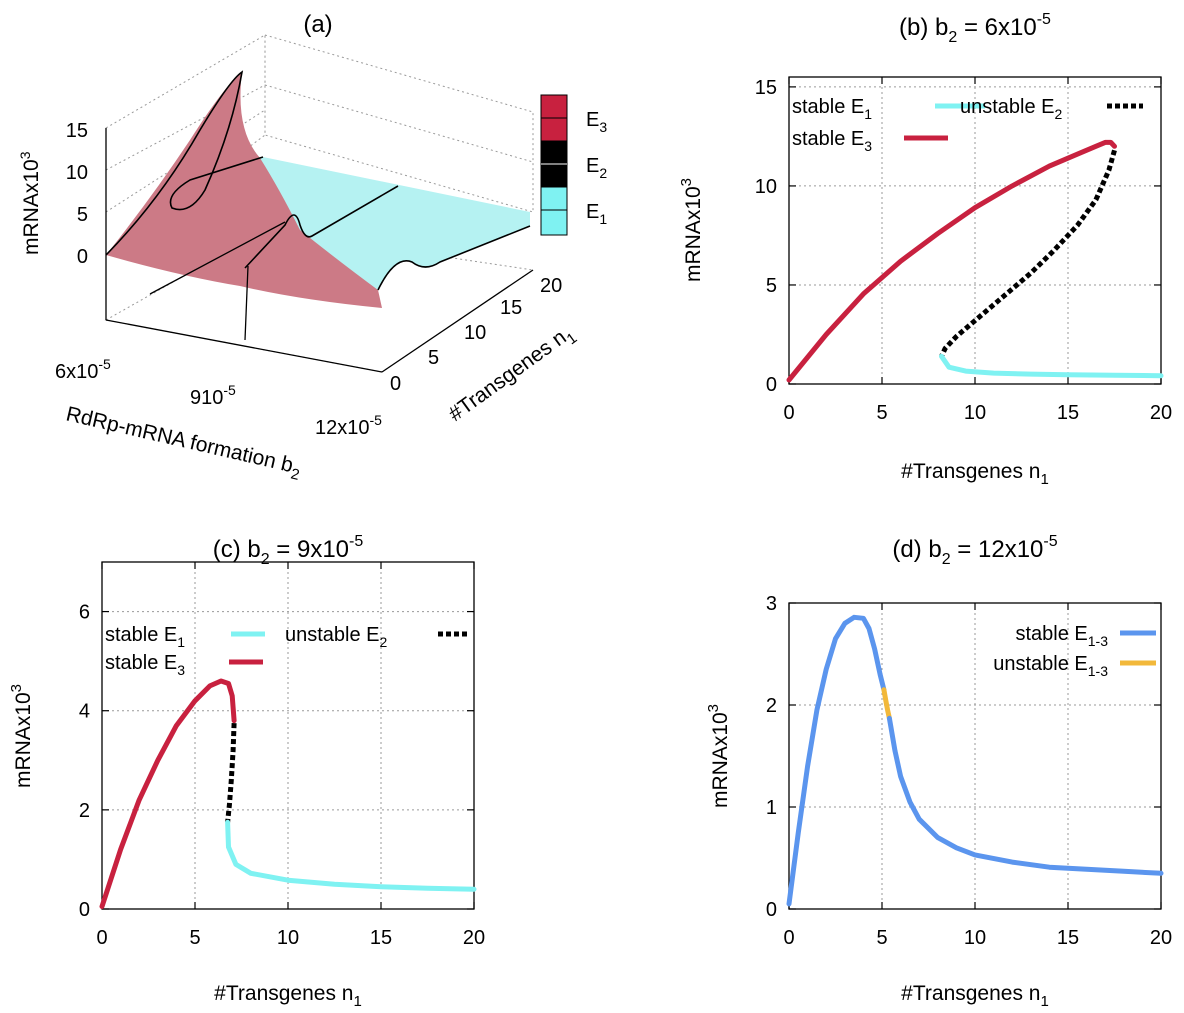 This screenshot has width=1184, height=1013. What do you see at coordinates (974, 550) in the screenshot?
I see `panel-d-title: (d) b2 = 12x10-5` at bounding box center [974, 550].